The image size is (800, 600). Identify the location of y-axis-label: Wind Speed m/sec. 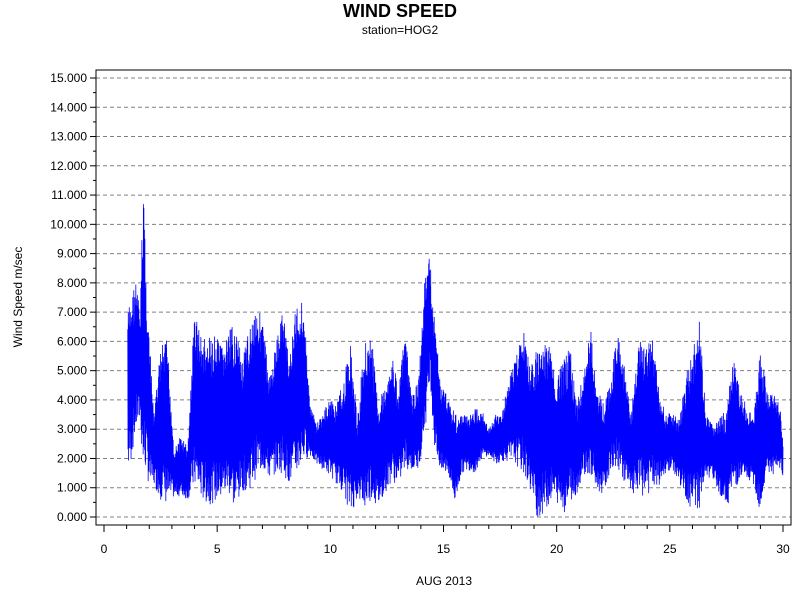
(18, 297).